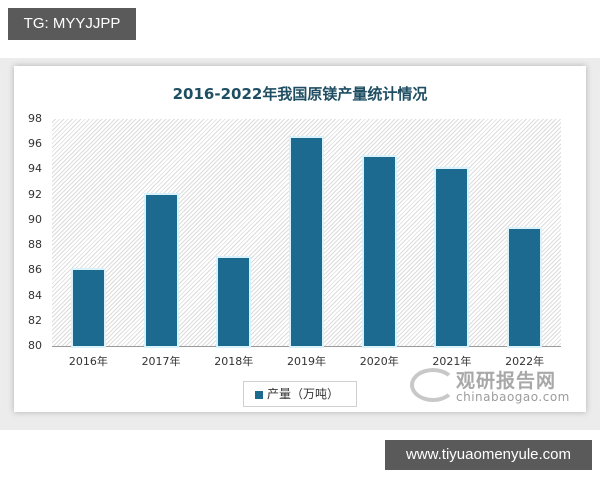 Image resolution: width=600 pixels, height=480 pixels. What do you see at coordinates (513, 397) in the screenshot?
I see `watermark-en-text: chinabaogao.com` at bounding box center [513, 397].